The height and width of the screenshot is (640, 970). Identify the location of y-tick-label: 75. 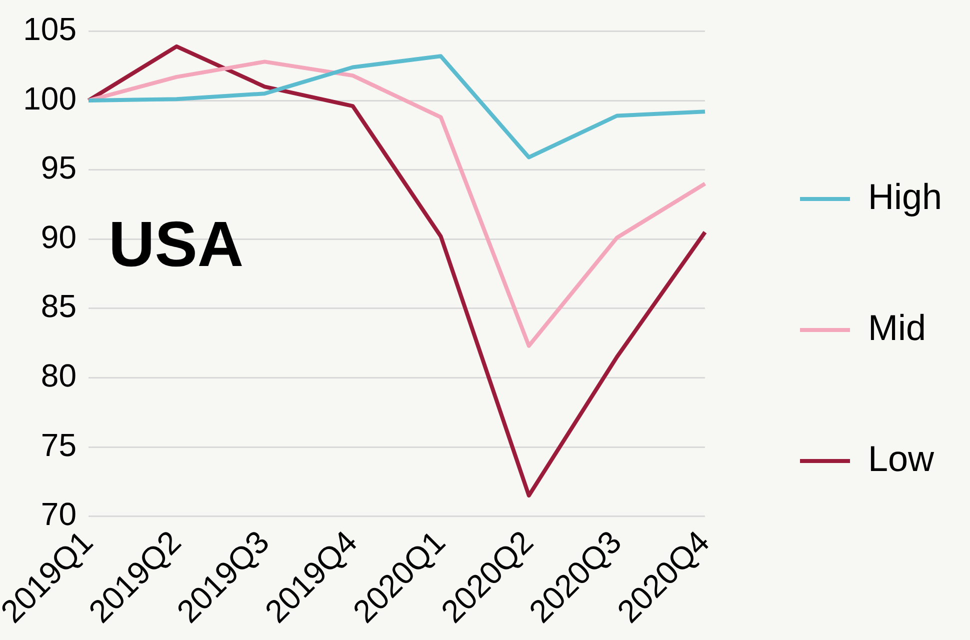
(58, 444).